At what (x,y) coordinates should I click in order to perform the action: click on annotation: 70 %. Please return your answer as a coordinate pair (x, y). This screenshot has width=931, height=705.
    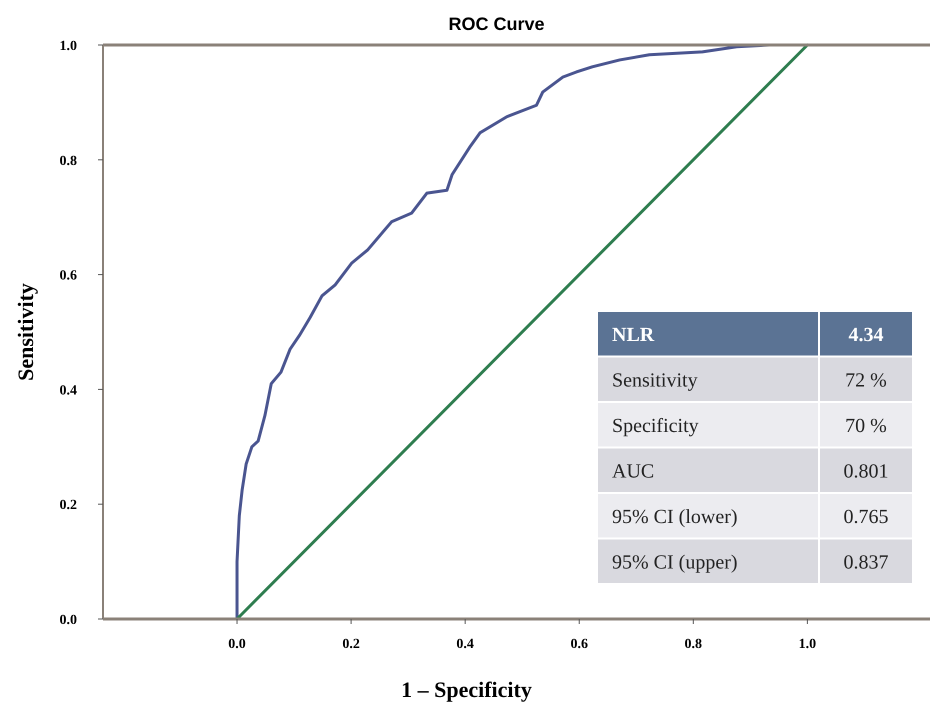
    Looking at the image, I should click on (866, 425).